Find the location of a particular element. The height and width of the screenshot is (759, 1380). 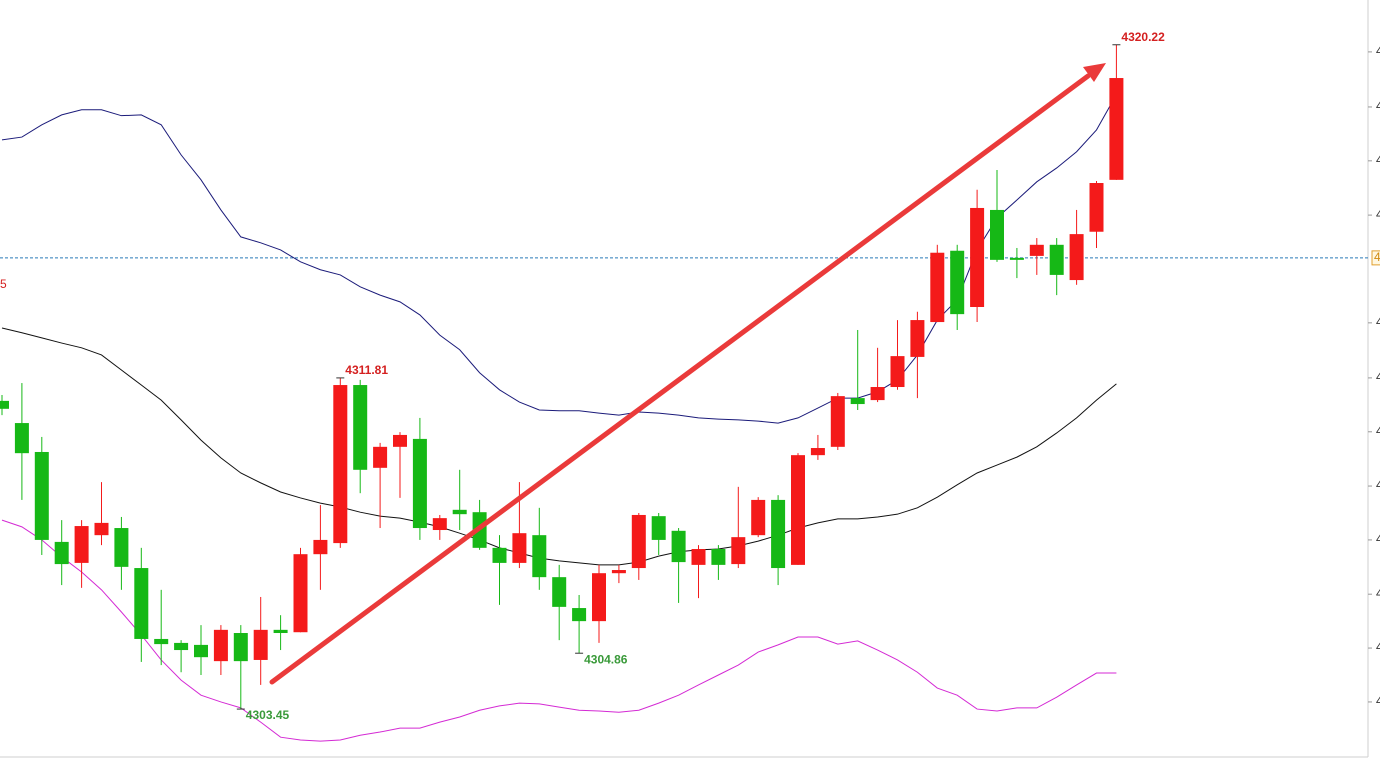

max-label: 4320.22 is located at coordinates (1143, 37).